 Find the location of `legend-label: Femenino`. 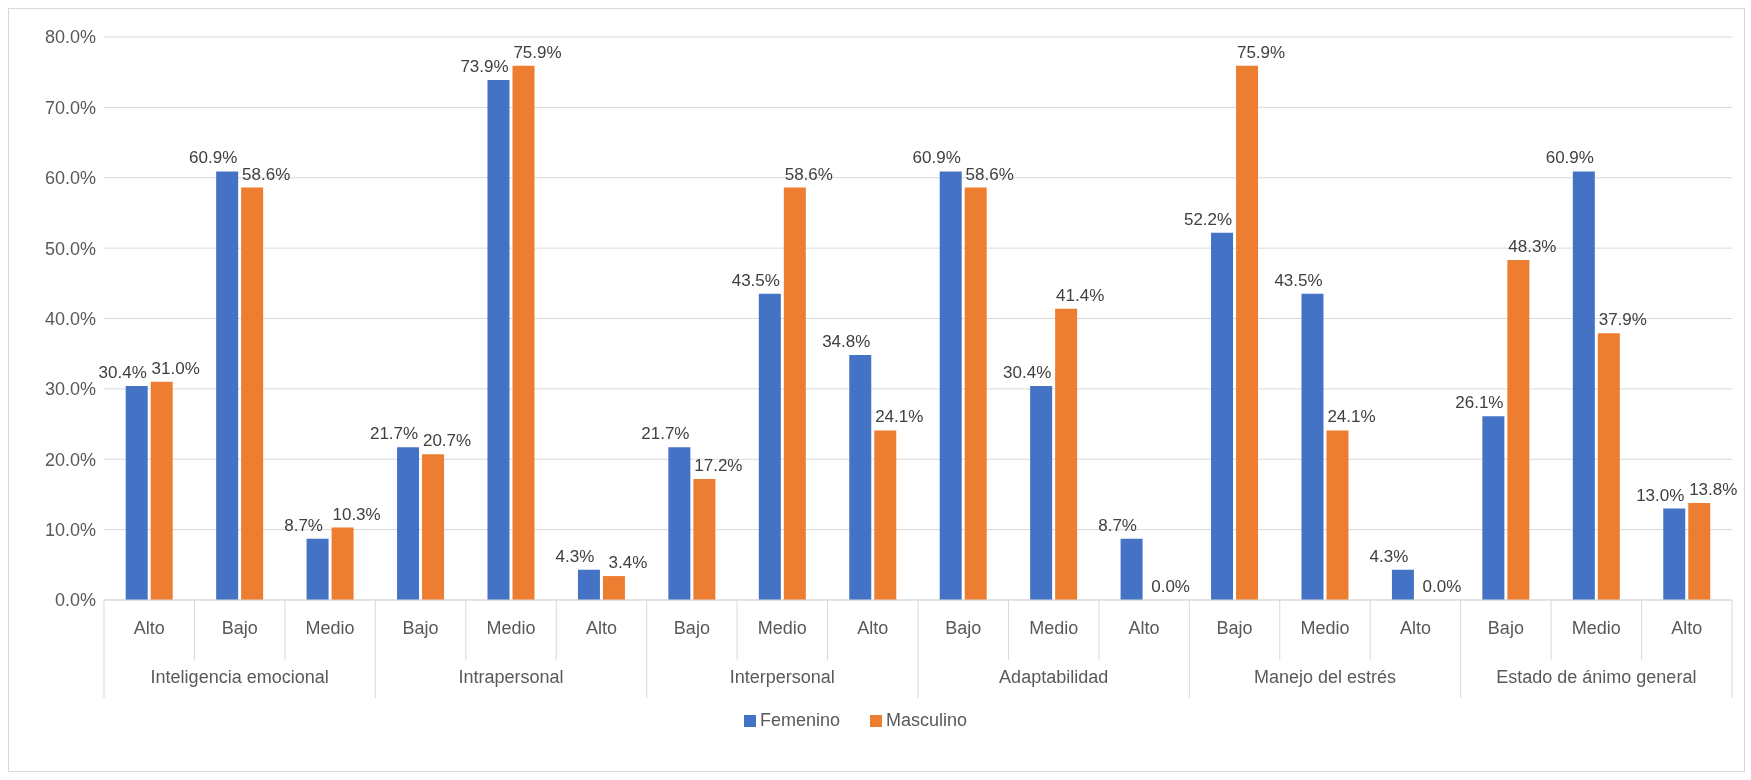

legend-label: Femenino is located at coordinates (799, 720).